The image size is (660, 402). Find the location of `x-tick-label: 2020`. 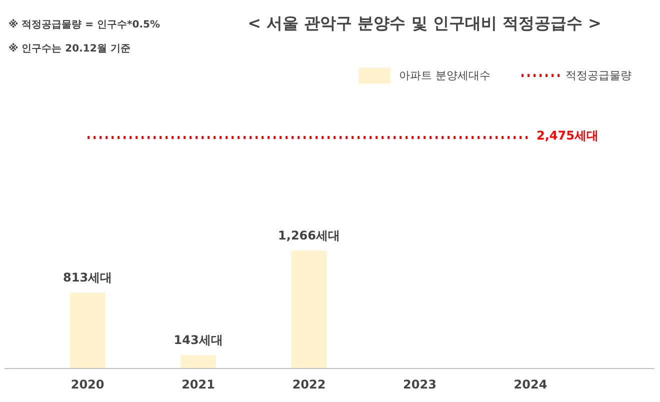

x-tick-label: 2020 is located at coordinates (87, 385).